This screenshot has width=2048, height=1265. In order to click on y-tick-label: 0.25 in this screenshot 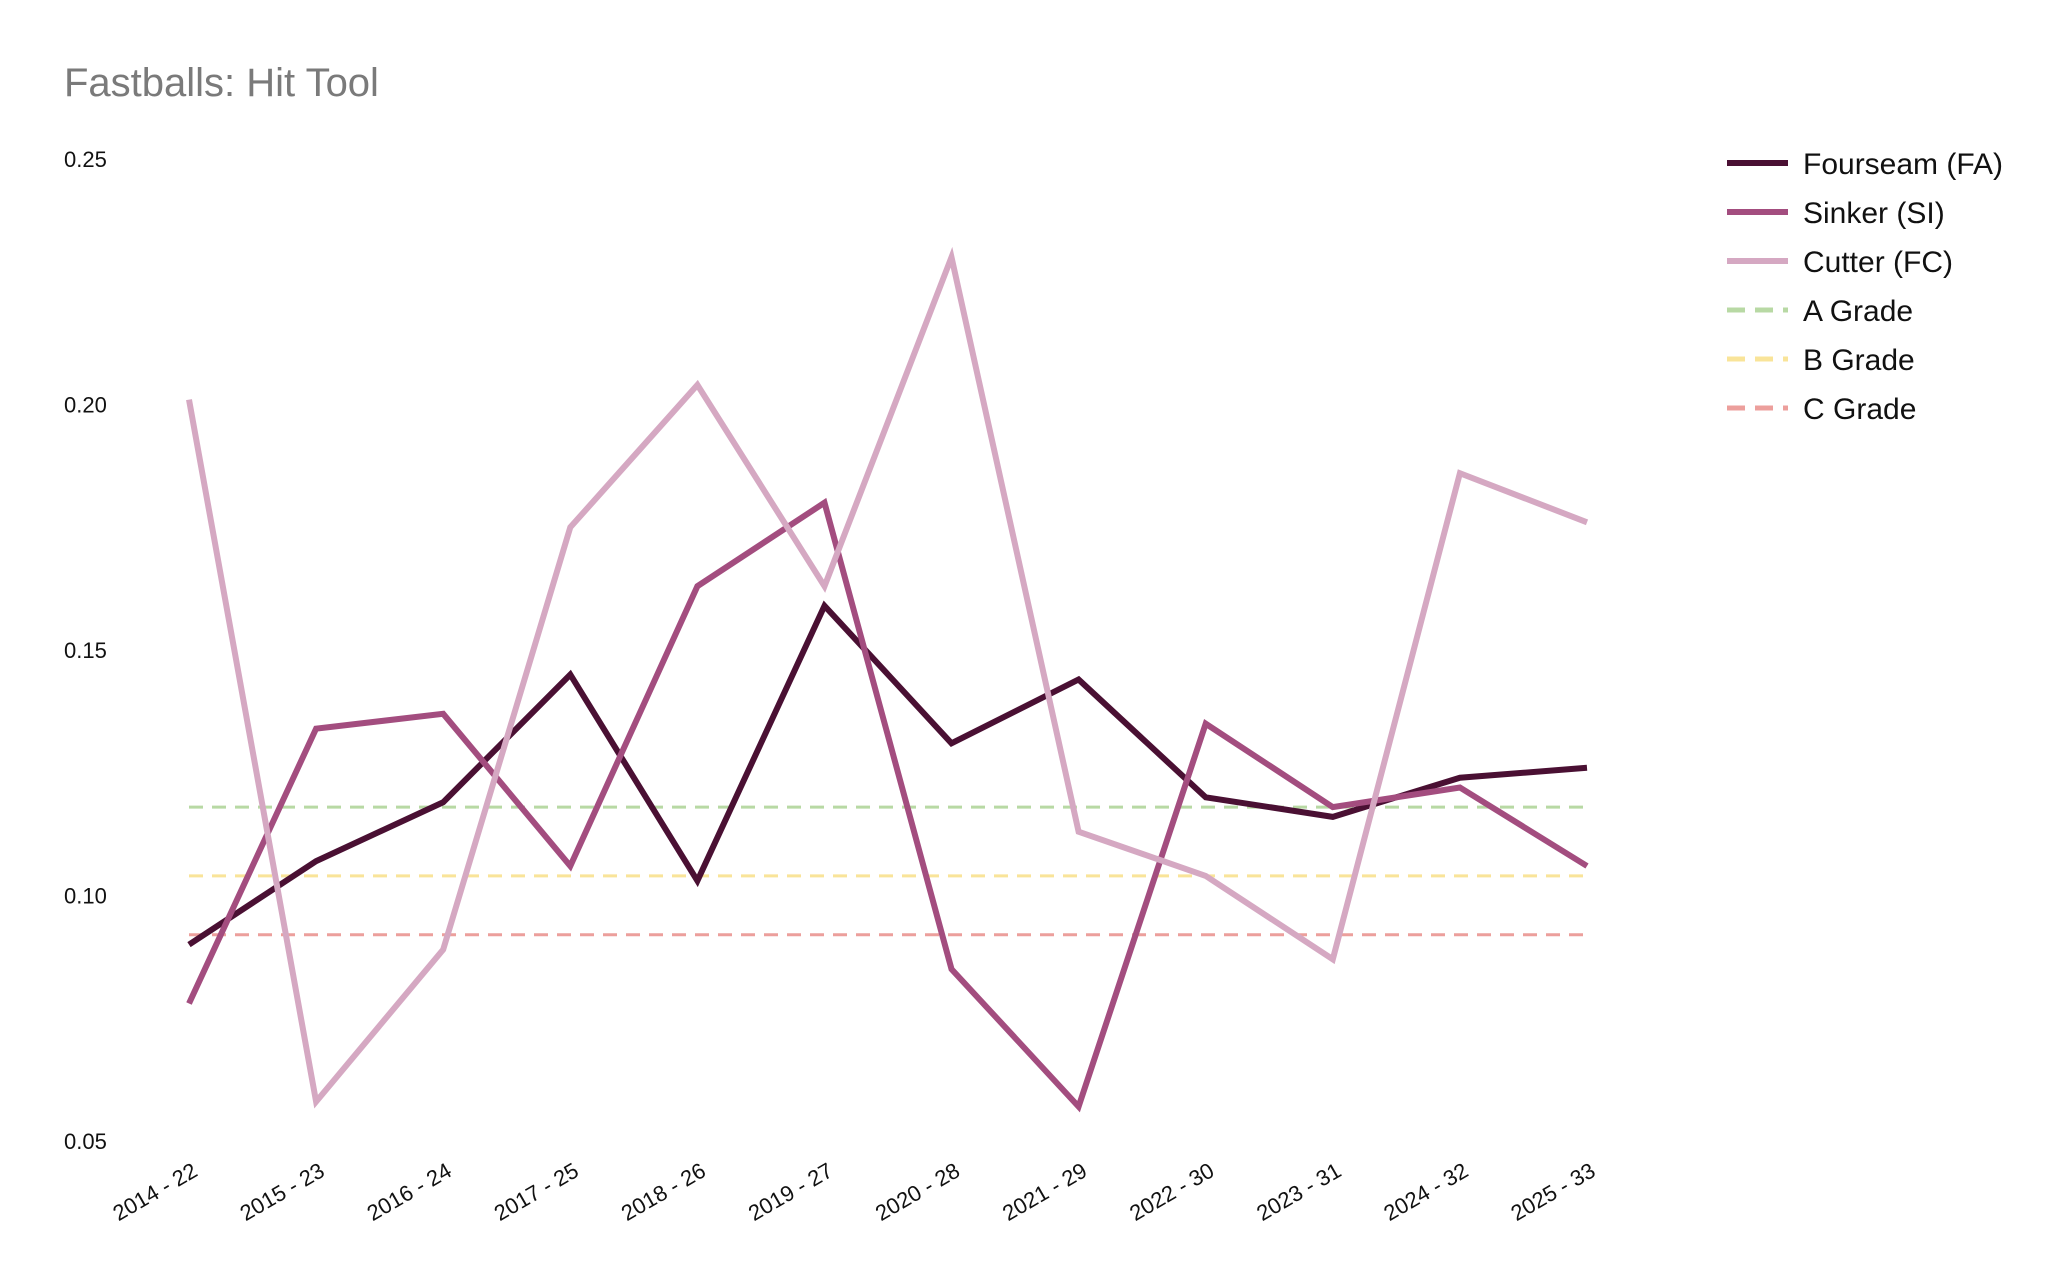, I will do `click(85, 159)`.